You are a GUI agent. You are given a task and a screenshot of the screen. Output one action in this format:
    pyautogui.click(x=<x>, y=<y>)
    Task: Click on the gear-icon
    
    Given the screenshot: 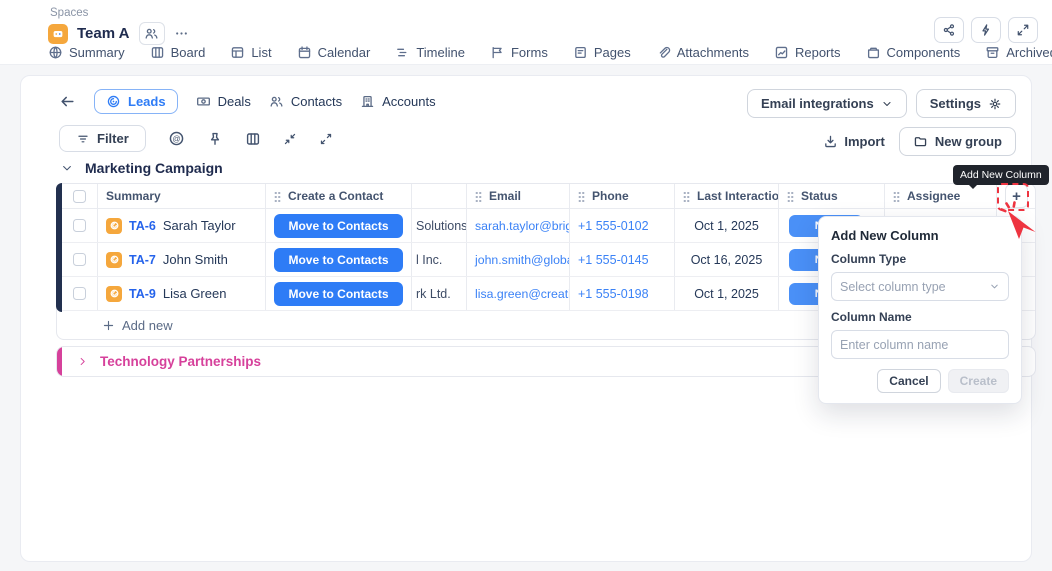 What is the action you would take?
    pyautogui.click(x=995, y=103)
    